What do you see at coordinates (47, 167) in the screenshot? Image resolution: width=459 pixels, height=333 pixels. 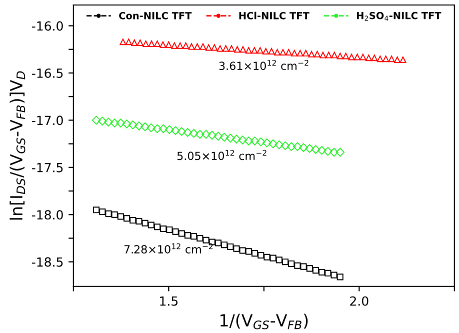 I see `y-tick-label: -17.5` at bounding box center [47, 167].